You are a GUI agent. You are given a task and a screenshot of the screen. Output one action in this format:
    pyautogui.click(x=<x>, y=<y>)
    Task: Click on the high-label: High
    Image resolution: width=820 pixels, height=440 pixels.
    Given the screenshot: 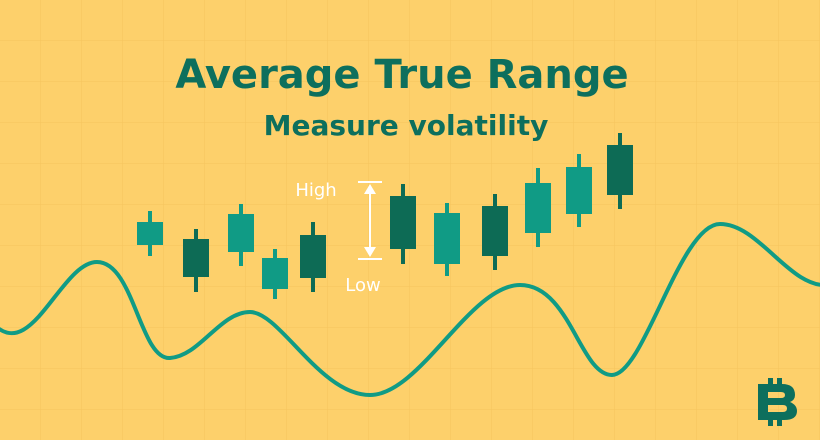 What is the action you would take?
    pyautogui.click(x=315, y=190)
    